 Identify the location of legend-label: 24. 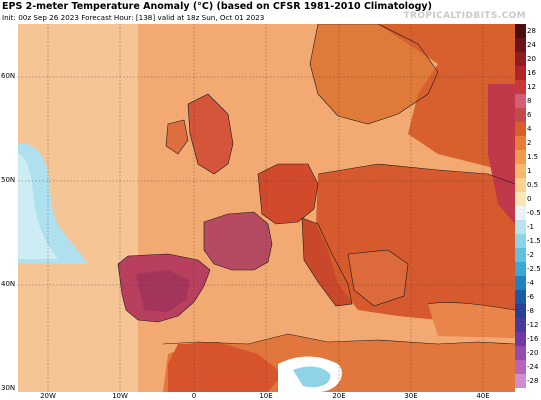
(531, 45).